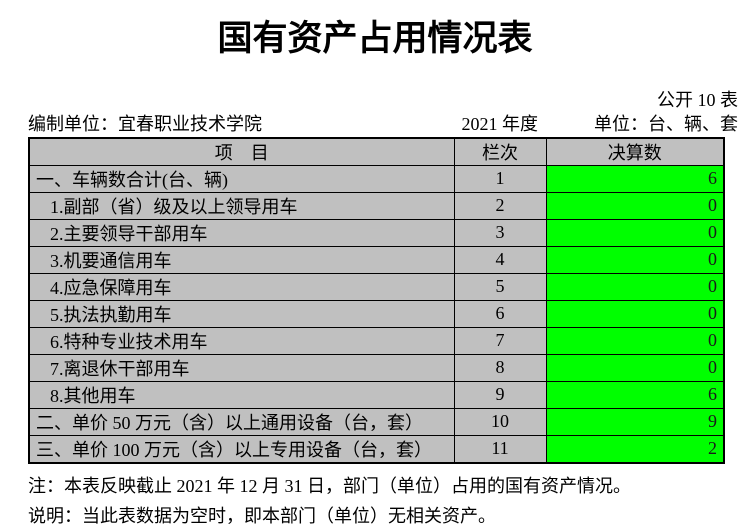  What do you see at coordinates (241, 232) in the screenshot?
I see `item-cell: 2.主要领导干部用车` at bounding box center [241, 232].